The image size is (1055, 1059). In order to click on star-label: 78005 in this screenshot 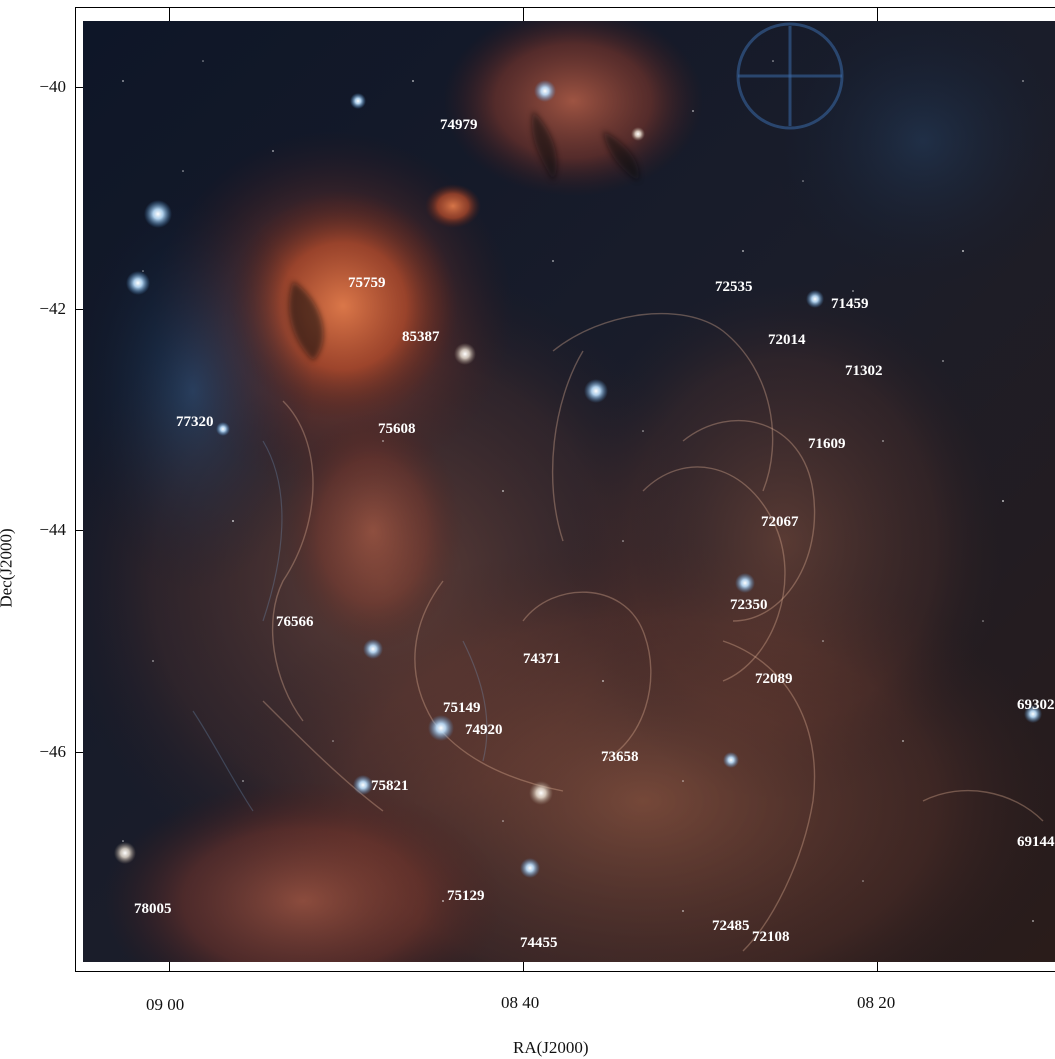, I will do `click(153, 909)`.